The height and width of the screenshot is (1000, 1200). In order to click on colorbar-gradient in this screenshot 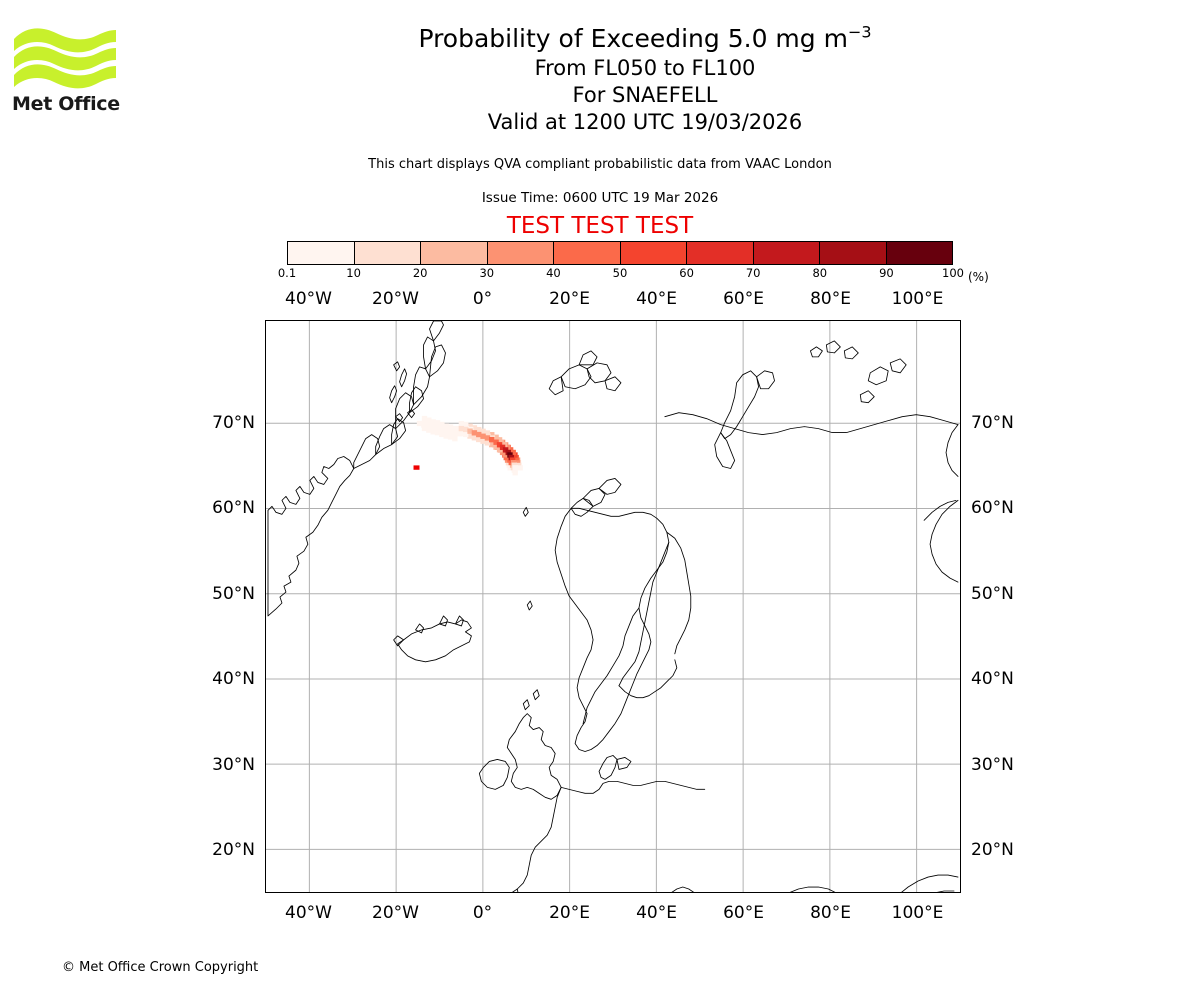, I will do `click(620, 253)`.